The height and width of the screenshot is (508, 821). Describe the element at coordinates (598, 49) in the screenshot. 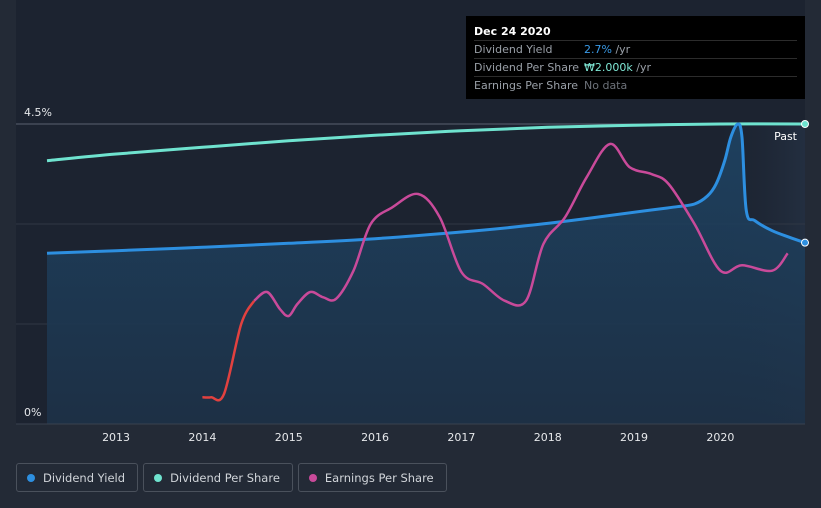

I see `tooltip-value: 2.7%` at that location.